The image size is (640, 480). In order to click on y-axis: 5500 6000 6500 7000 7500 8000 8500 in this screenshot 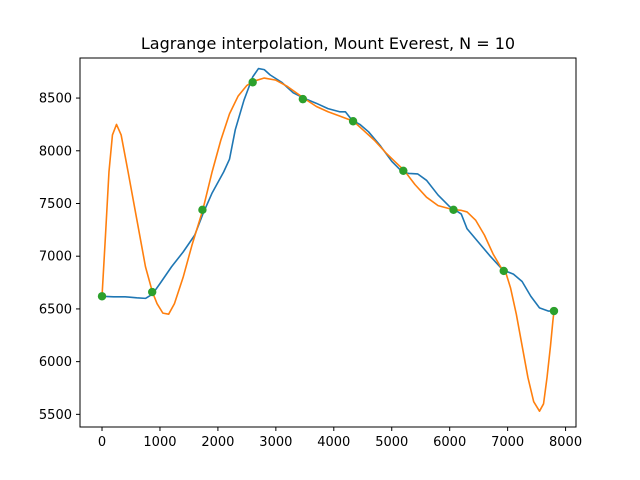, I will do `click(59, 257)`.